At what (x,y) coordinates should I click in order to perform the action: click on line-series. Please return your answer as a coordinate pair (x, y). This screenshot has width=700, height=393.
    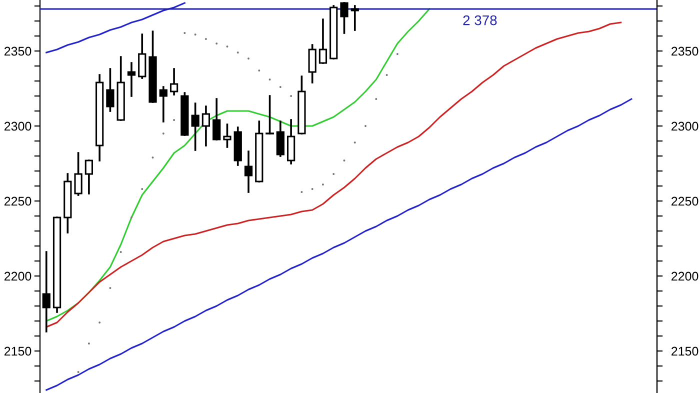
    Looking at the image, I should click on (116, 28).